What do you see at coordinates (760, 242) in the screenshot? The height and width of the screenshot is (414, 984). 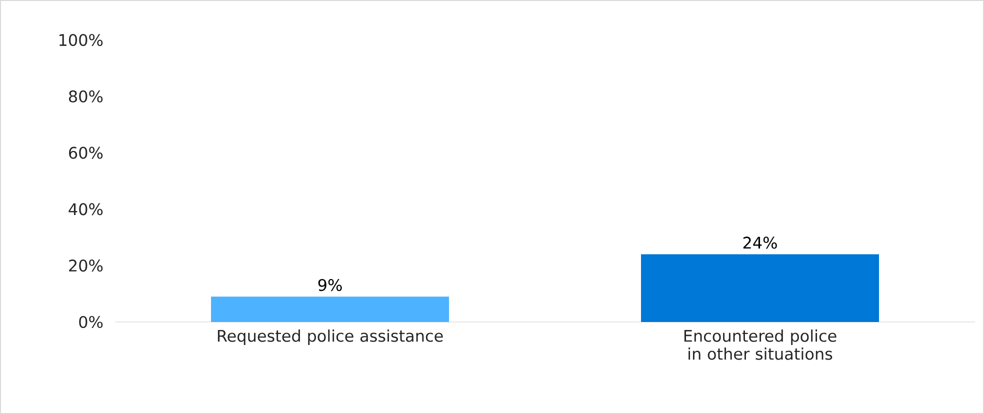 I see `data-label: 24%` at bounding box center [760, 242].